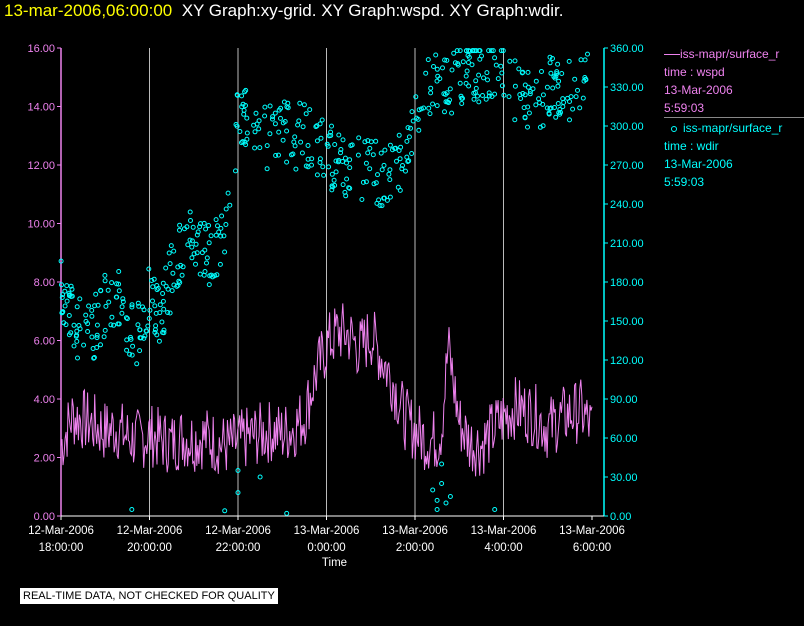  Describe the element at coordinates (624, 439) in the screenshot. I see `y-right-tick-label: 60.00` at that location.